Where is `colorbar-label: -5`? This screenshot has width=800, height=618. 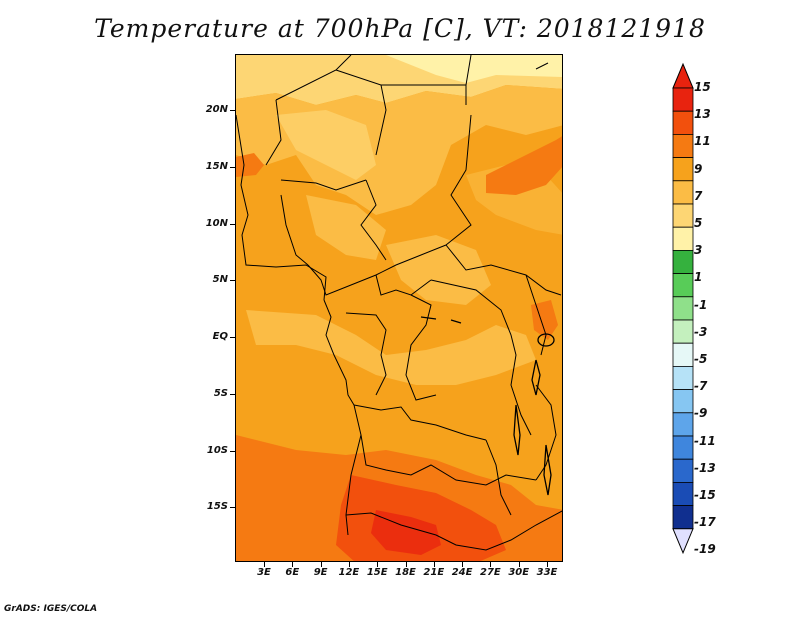
colorbar-label: -5 is located at coordinates (701, 359).